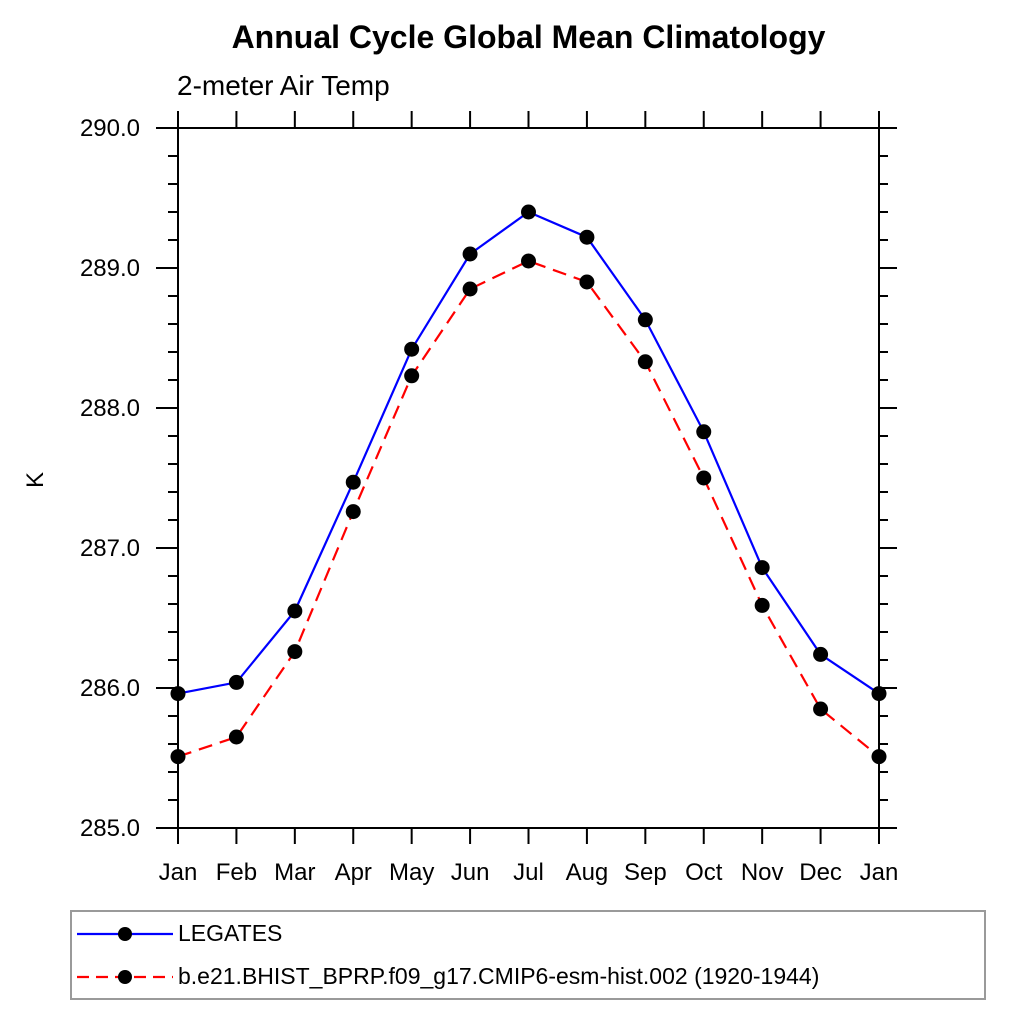 The width and height of the screenshot is (1024, 1024). I want to click on data-point-1-sep, so click(645, 362).